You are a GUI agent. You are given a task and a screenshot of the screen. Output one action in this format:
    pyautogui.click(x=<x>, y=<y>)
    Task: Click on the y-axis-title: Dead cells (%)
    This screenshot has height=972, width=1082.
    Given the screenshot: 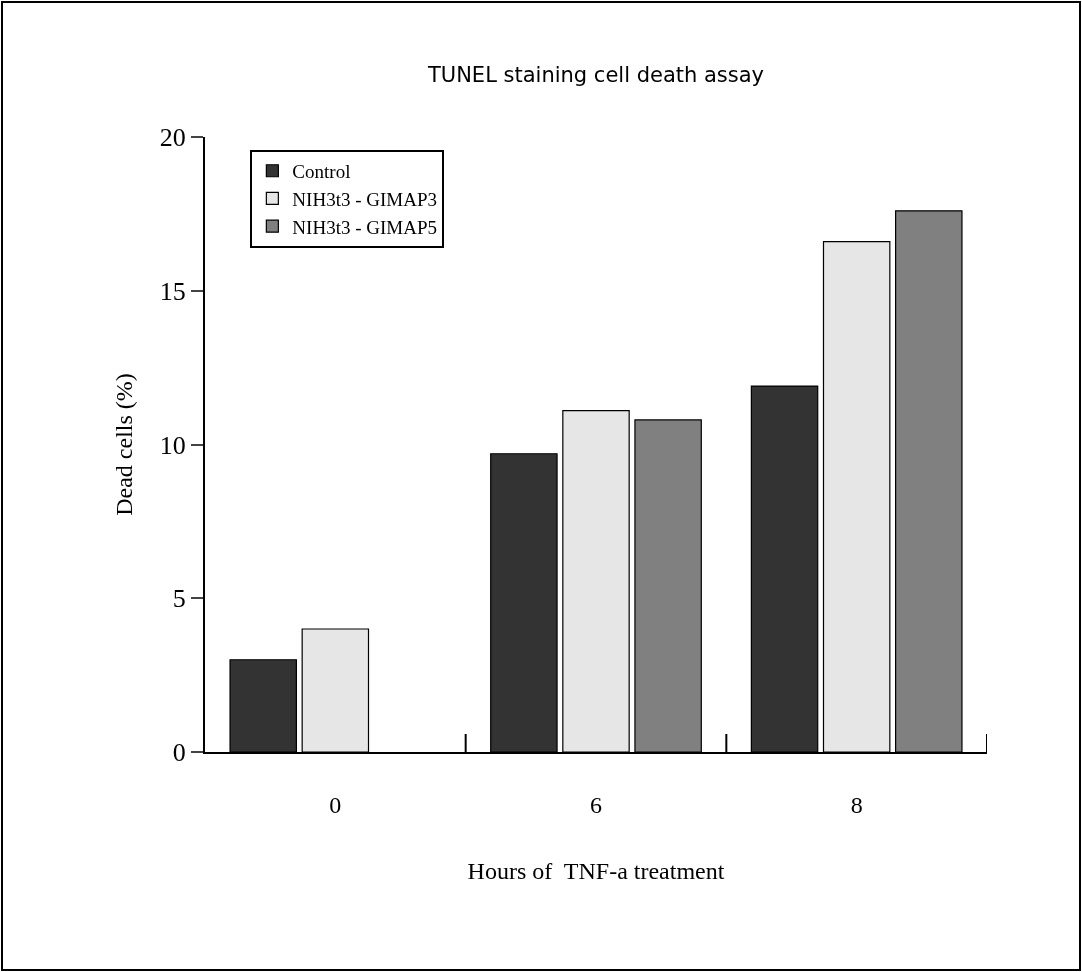 What is the action you would take?
    pyautogui.click(x=124, y=444)
    